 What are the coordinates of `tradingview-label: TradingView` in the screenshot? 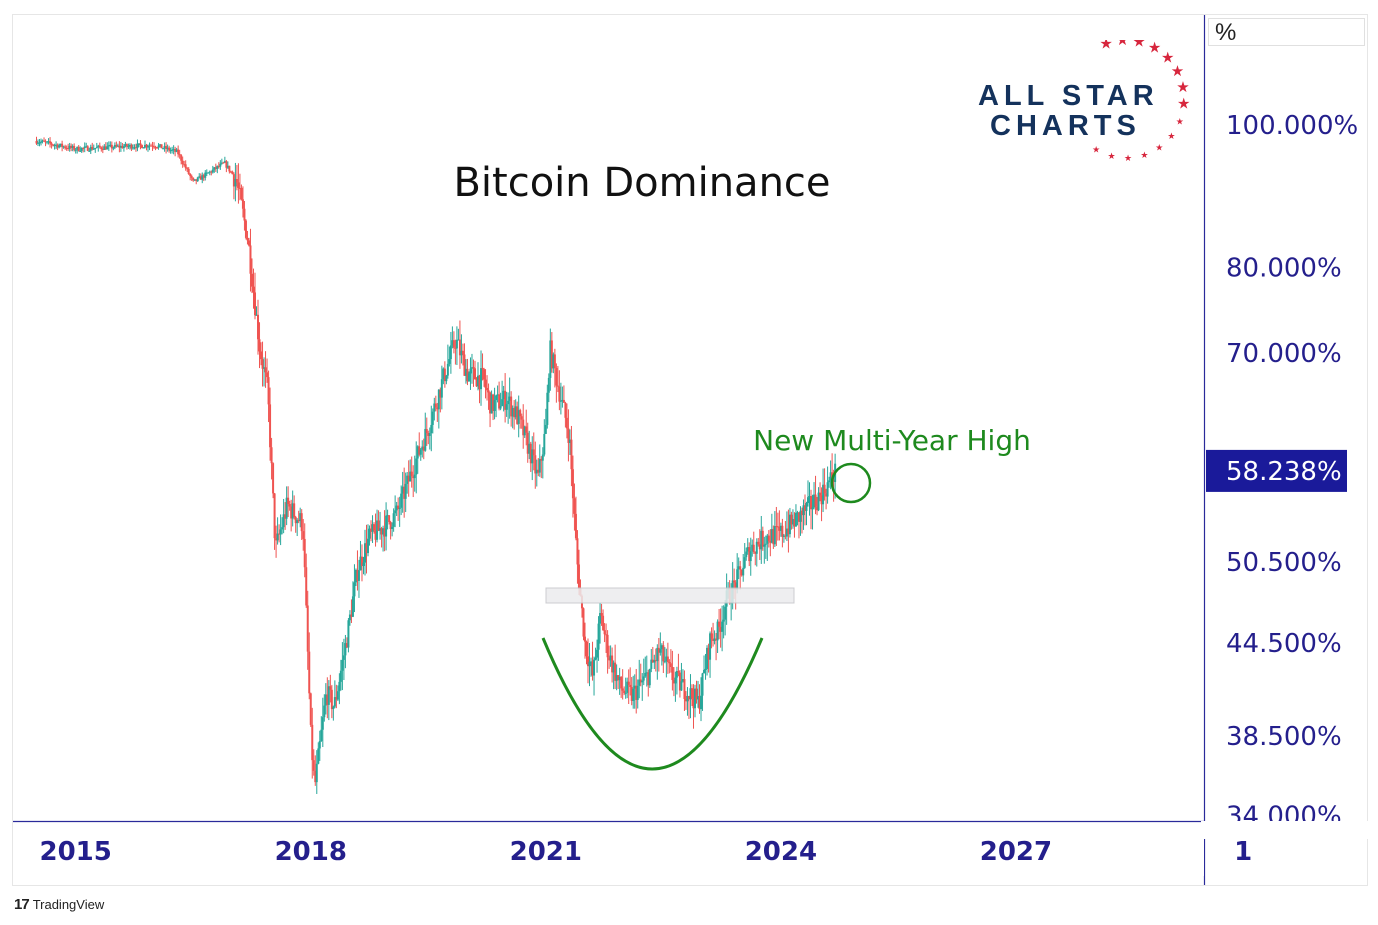 It's located at (68, 904).